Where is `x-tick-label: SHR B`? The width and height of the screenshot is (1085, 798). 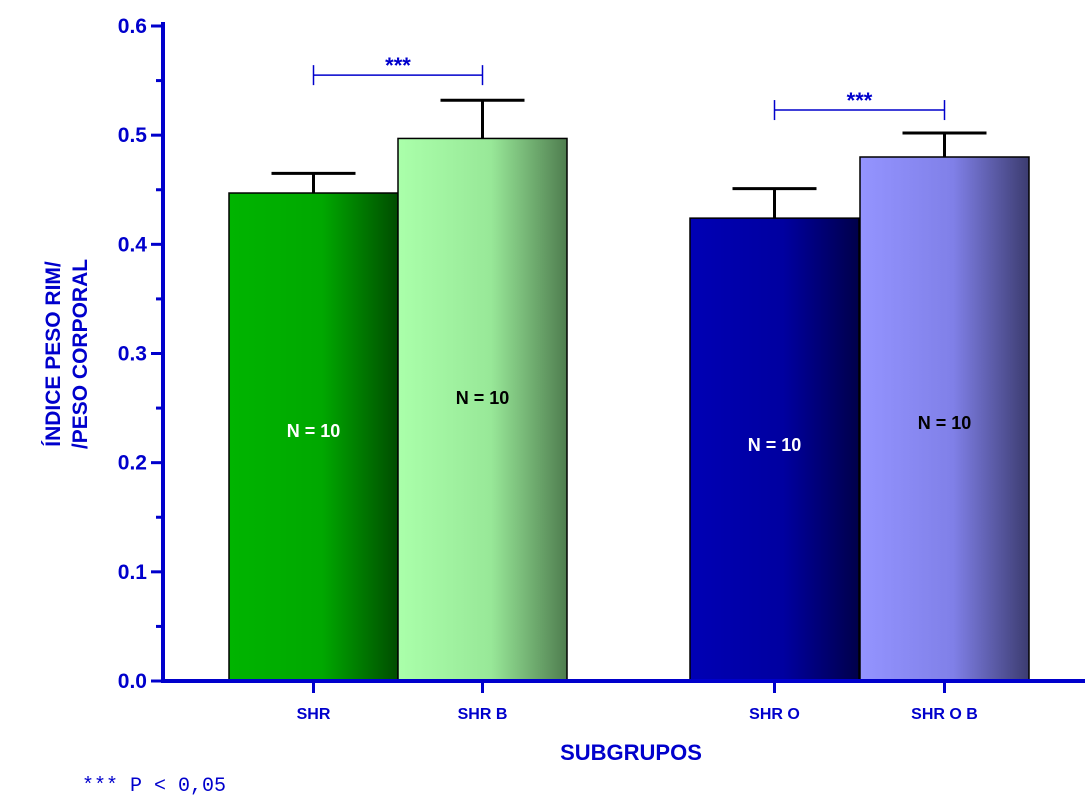
x-tick-label: SHR B is located at coordinates (483, 714).